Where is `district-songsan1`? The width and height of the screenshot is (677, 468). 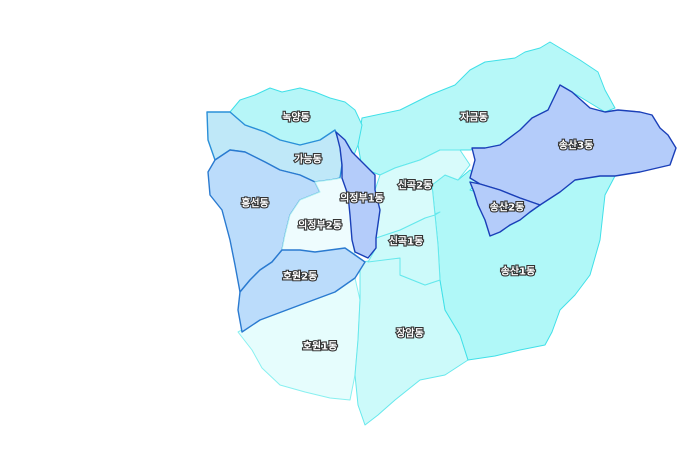
district-songsan1 is located at coordinates (523, 265).